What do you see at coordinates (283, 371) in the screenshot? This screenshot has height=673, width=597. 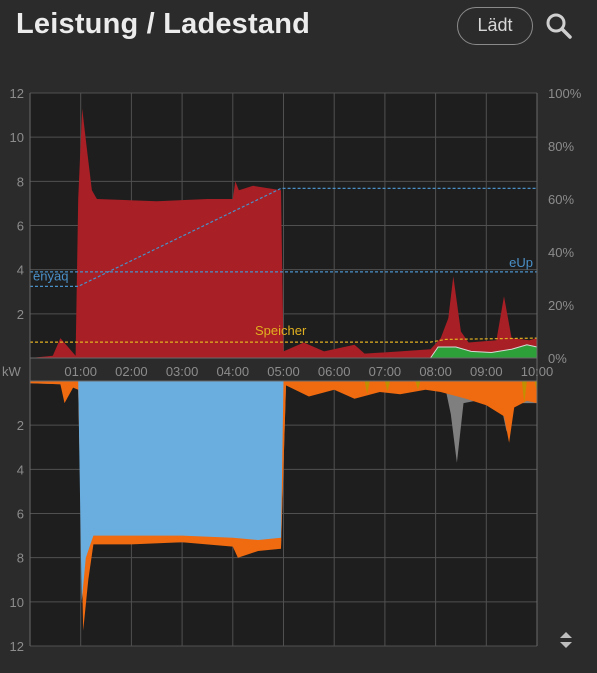 I see `x-tick-label: 05:00` at bounding box center [283, 371].